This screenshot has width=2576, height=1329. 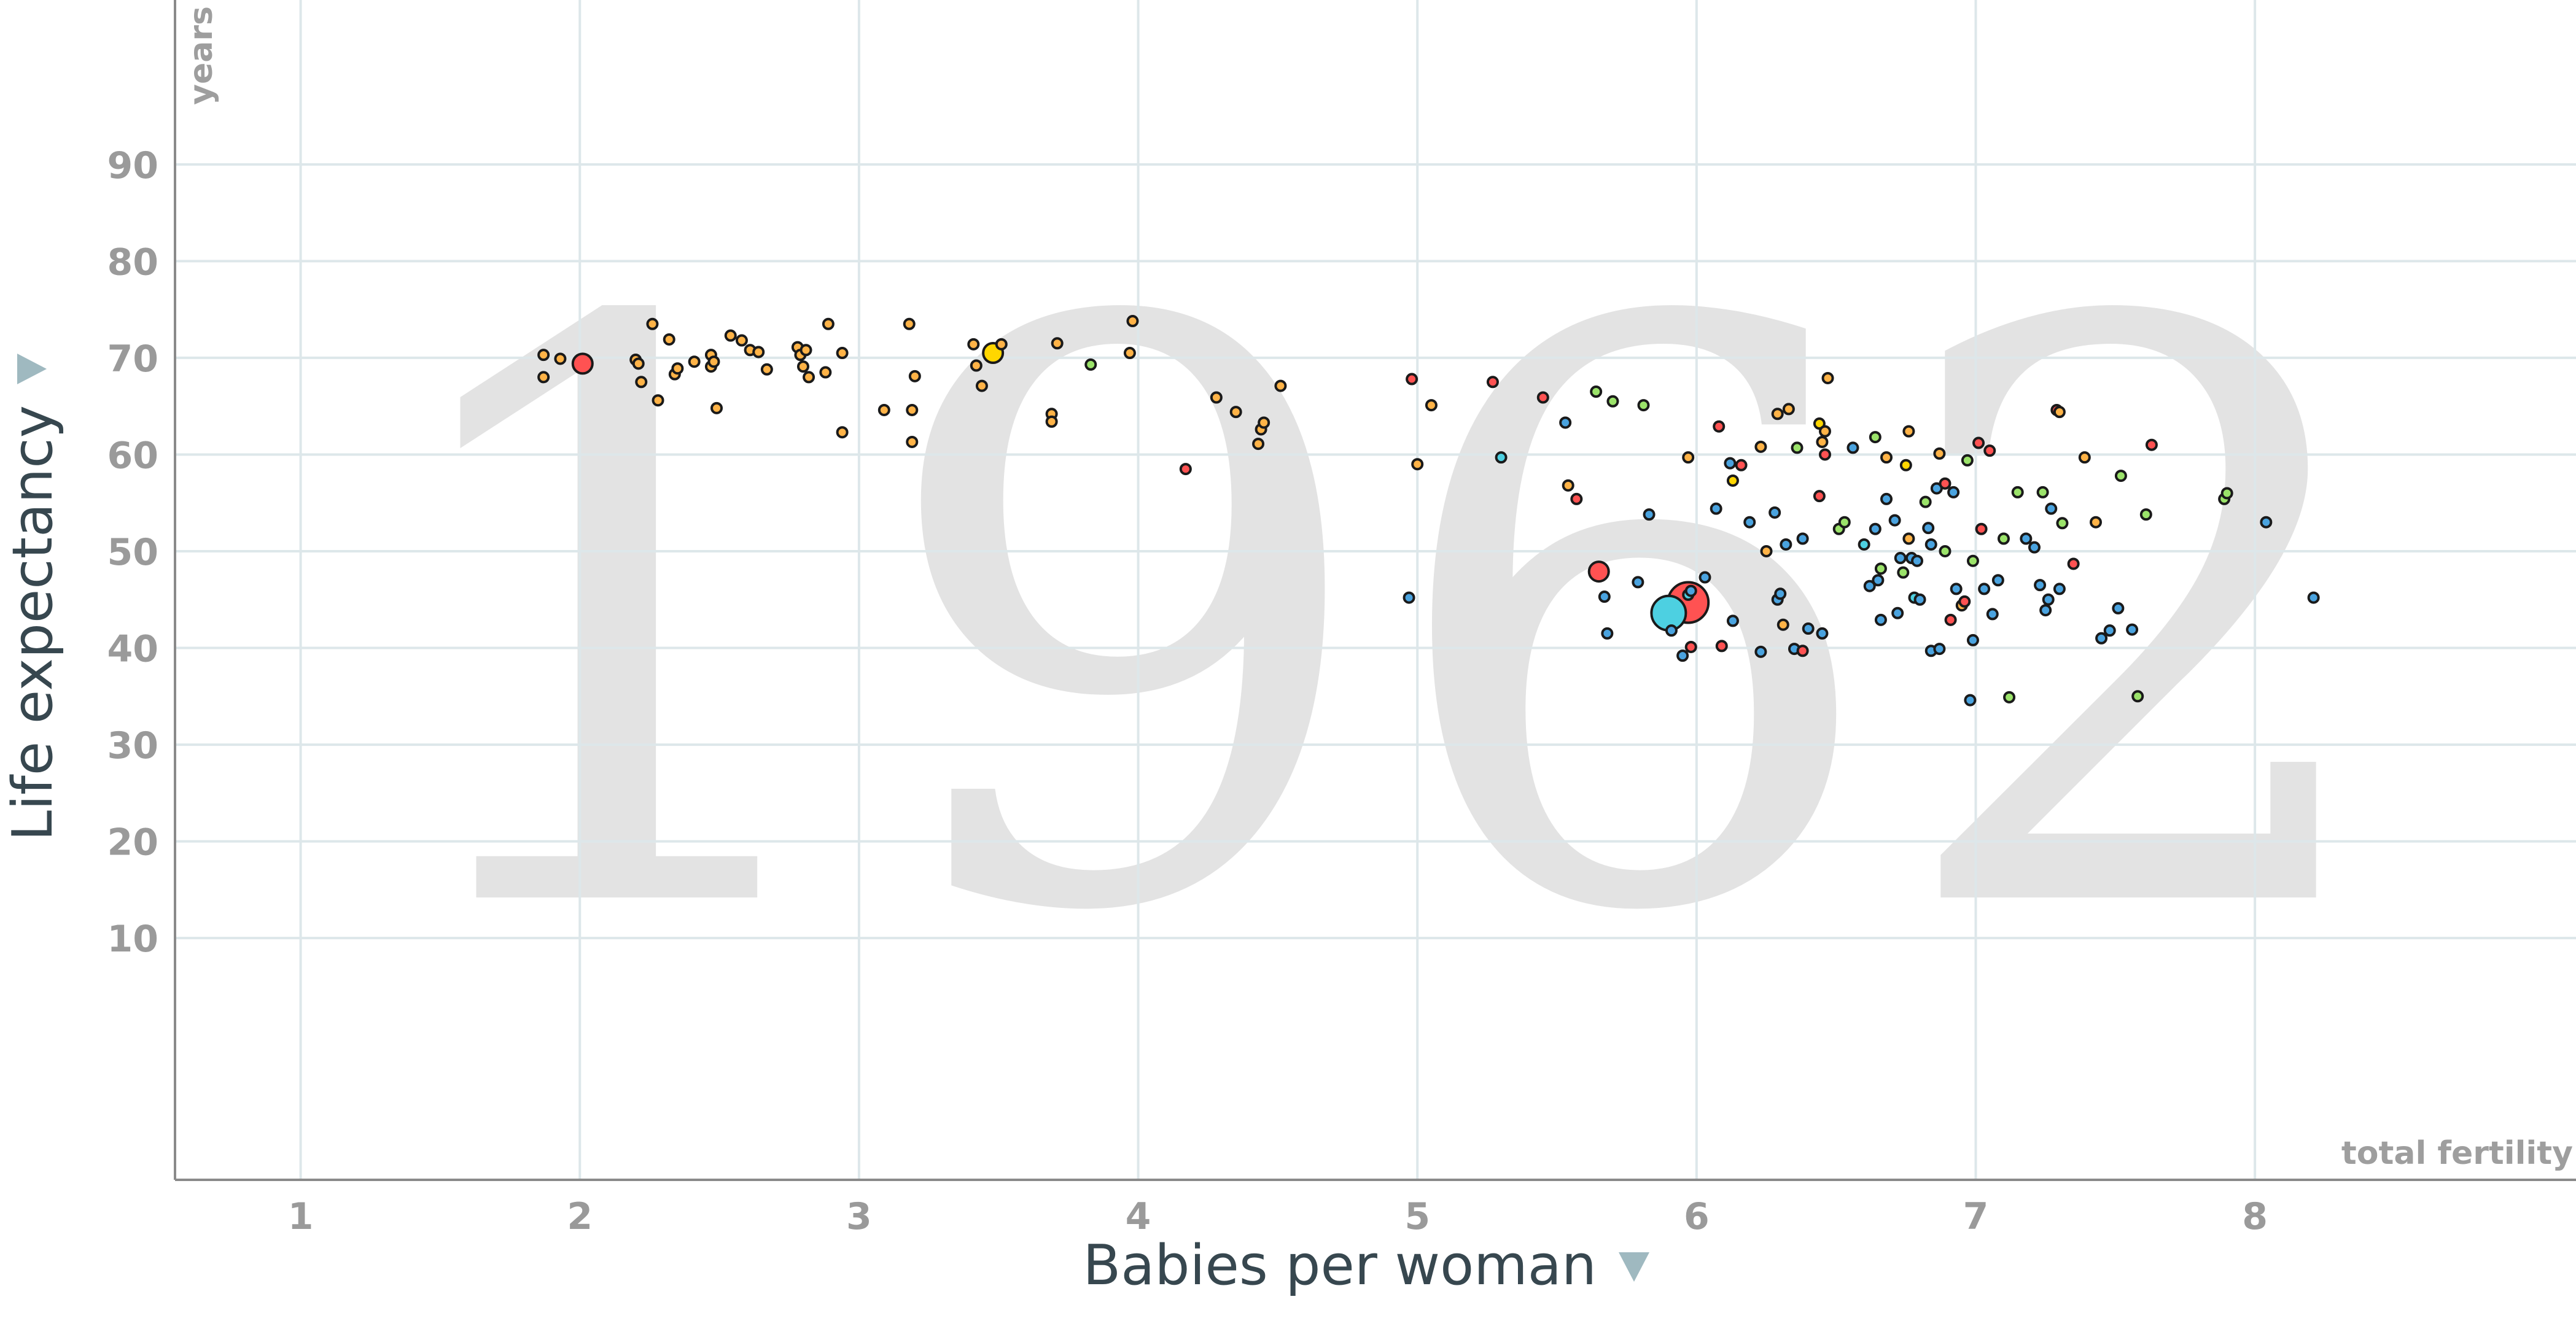 I want to click on y-axis-title: Life expectancy, so click(x=33, y=623).